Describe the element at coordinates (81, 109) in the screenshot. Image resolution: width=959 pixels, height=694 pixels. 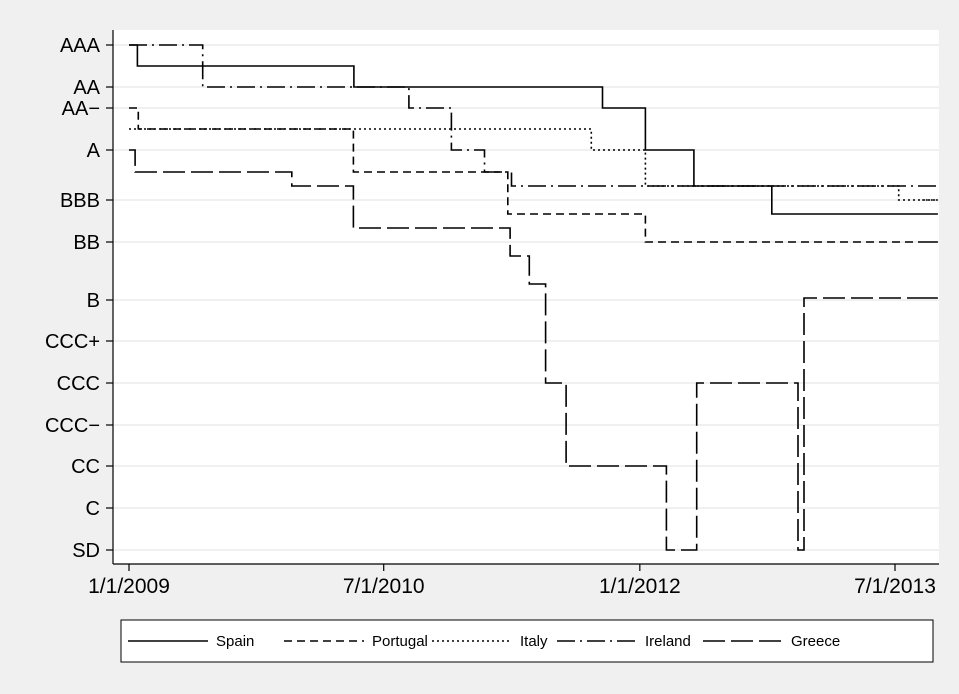
I see `y-tick-label: AA−` at that location.